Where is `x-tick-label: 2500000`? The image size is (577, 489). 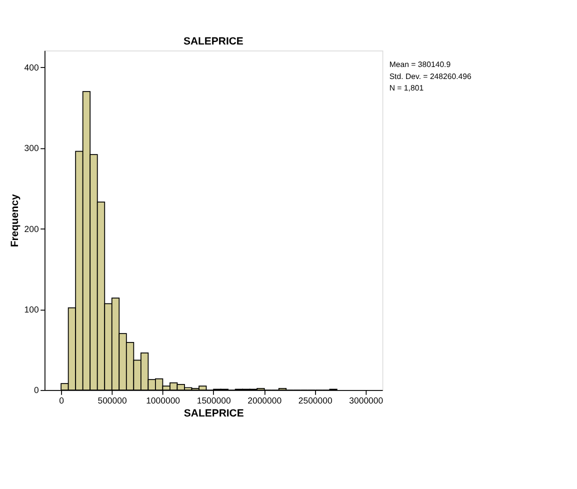
x-tick-label: 2500000 is located at coordinates (315, 401).